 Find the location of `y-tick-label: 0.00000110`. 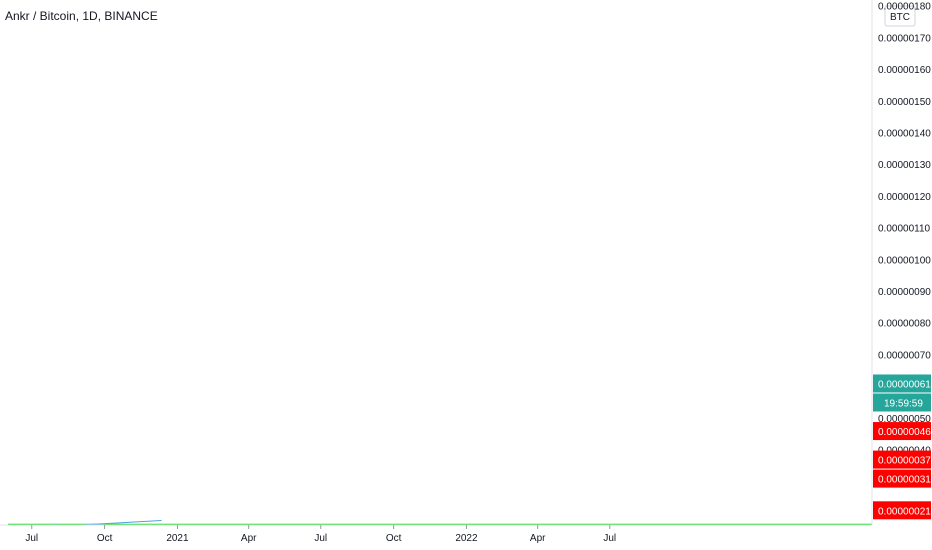

y-tick-label: 0.00000110 is located at coordinates (904, 229).